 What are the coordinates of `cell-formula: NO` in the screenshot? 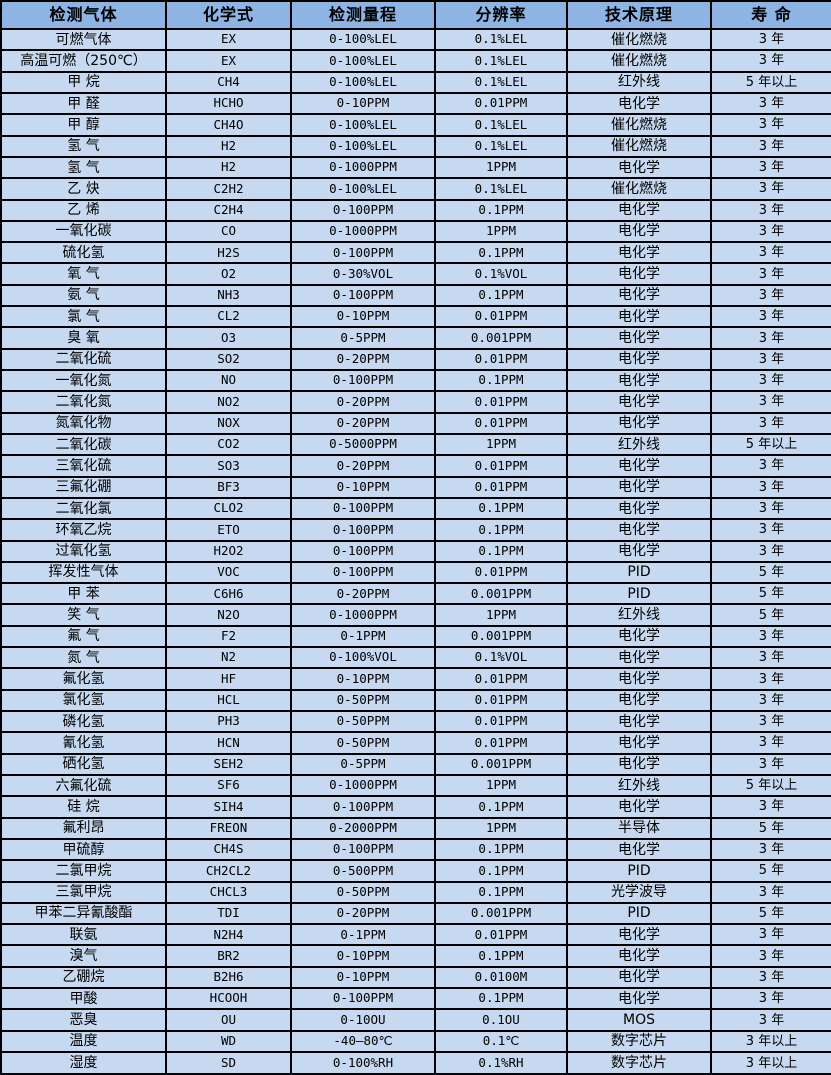 It's located at (228, 380).